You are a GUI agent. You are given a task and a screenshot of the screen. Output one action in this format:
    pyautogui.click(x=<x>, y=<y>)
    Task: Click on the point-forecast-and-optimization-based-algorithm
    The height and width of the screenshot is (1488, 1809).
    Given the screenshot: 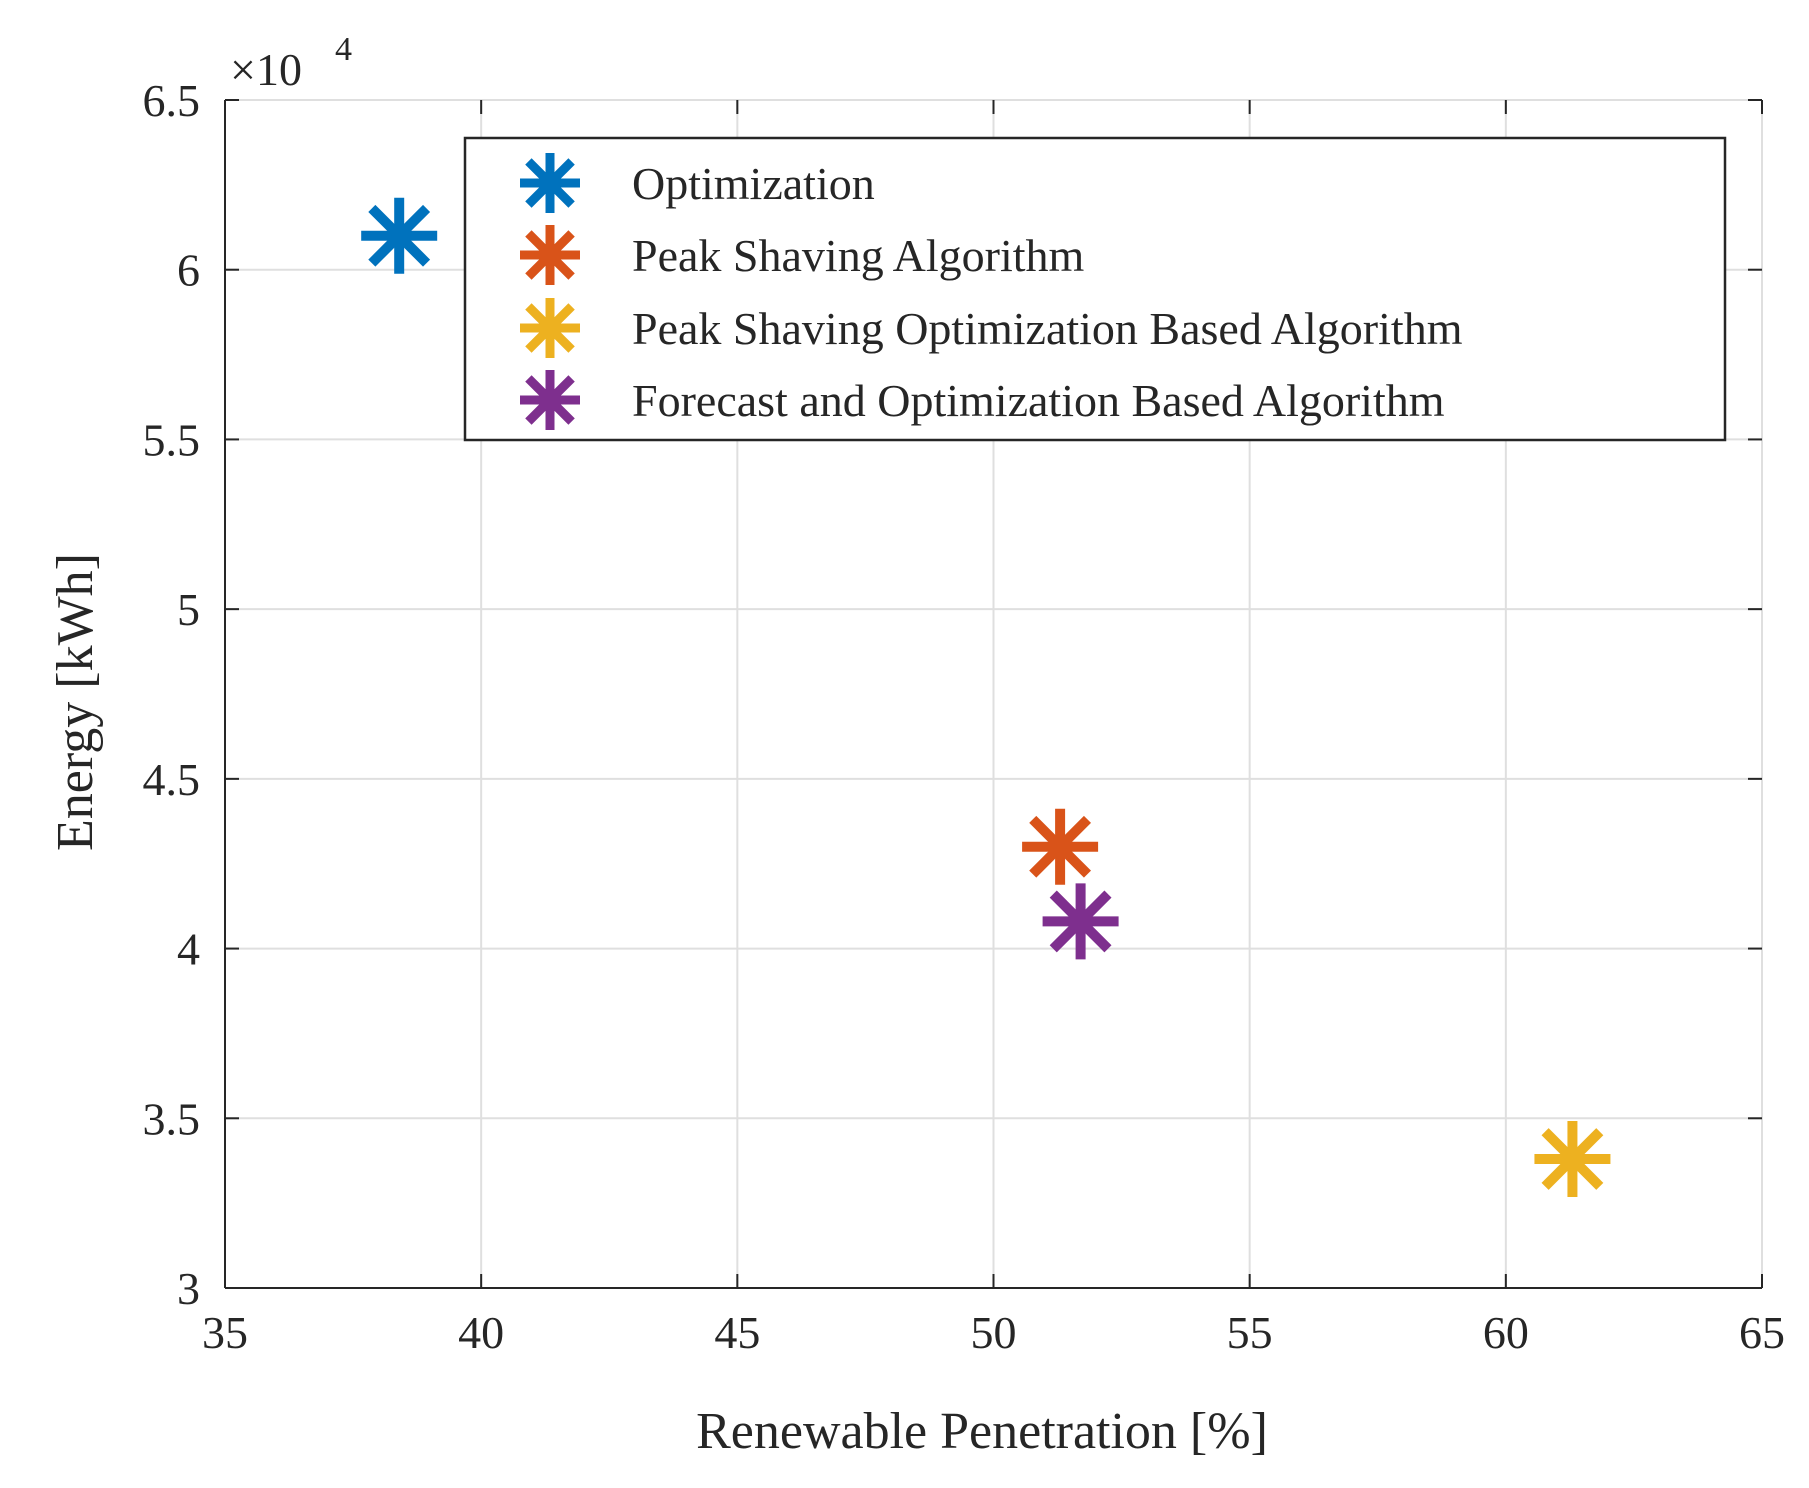 What is the action you would take?
    pyautogui.click(x=1080, y=921)
    